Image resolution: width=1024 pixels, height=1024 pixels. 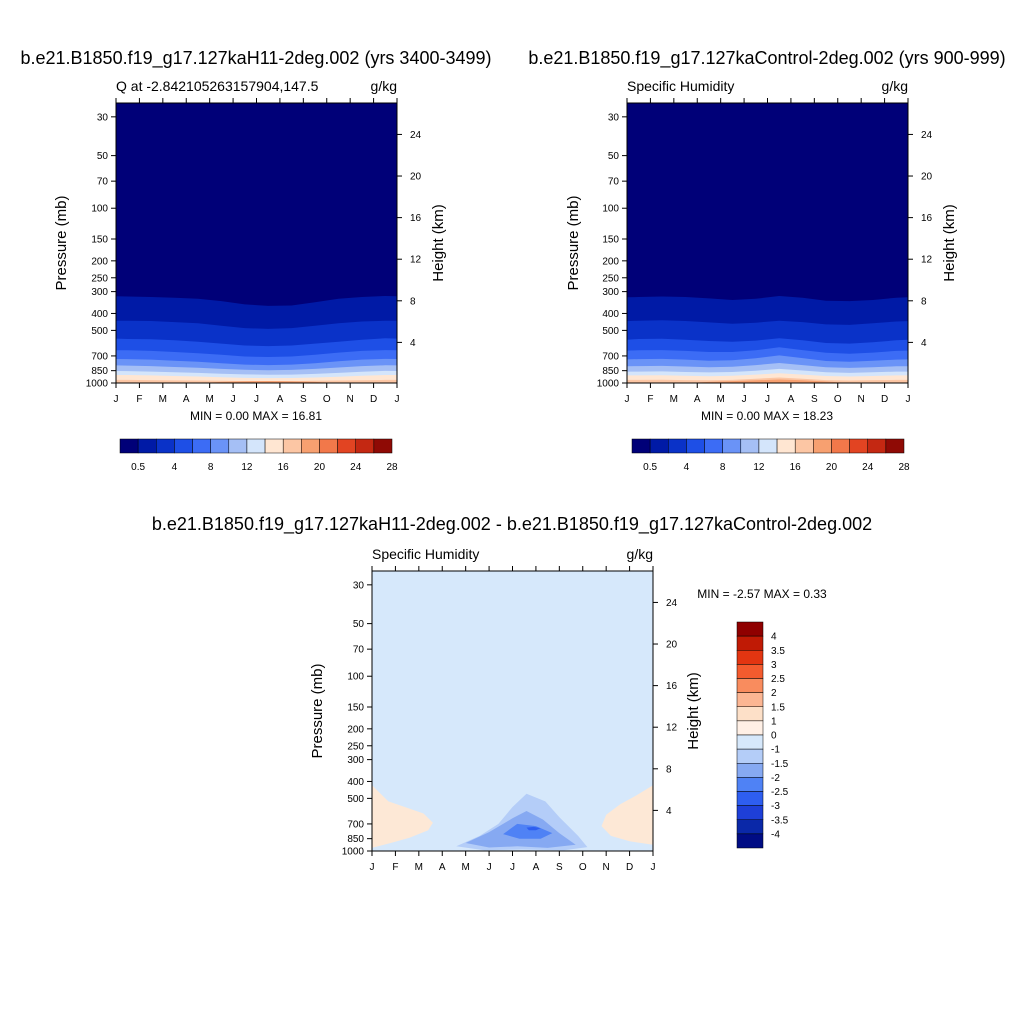 I want to click on colorbar-label: 24, so click(x=356, y=467).